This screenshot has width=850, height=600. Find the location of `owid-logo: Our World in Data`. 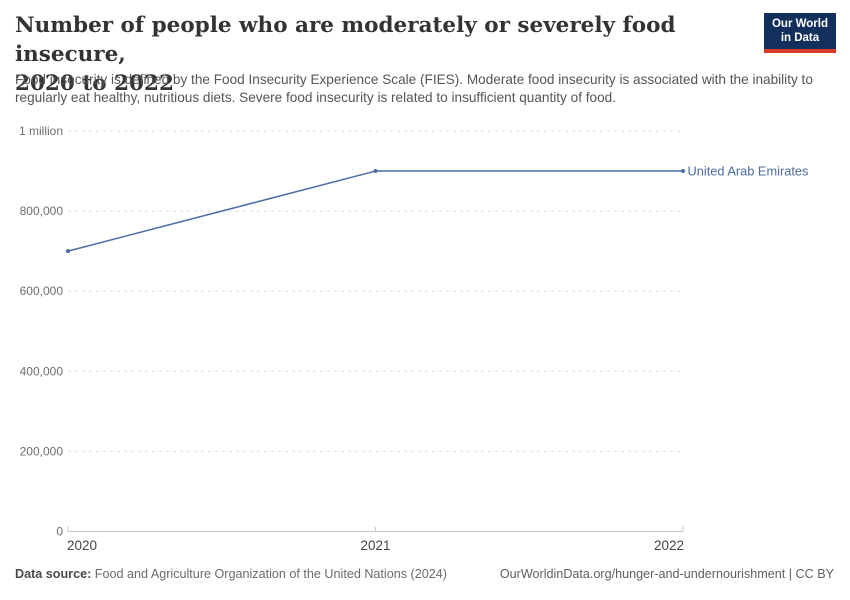

owid-logo: Our World in Data is located at coordinates (799, 33).